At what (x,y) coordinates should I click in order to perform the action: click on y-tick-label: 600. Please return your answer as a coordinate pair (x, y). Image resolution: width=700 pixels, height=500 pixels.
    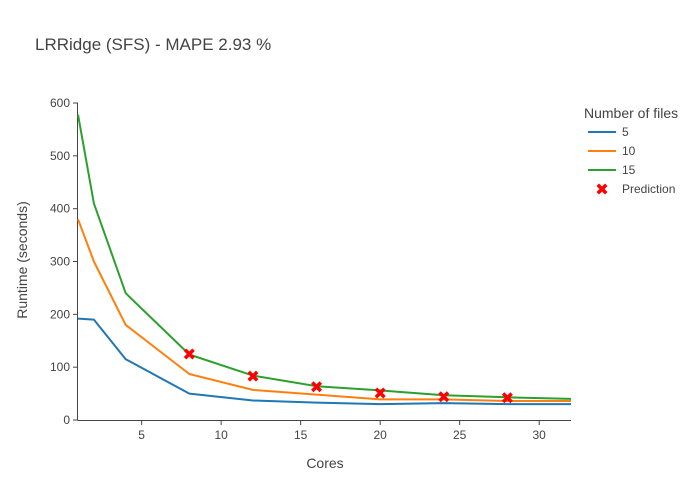
    Looking at the image, I should click on (60, 103).